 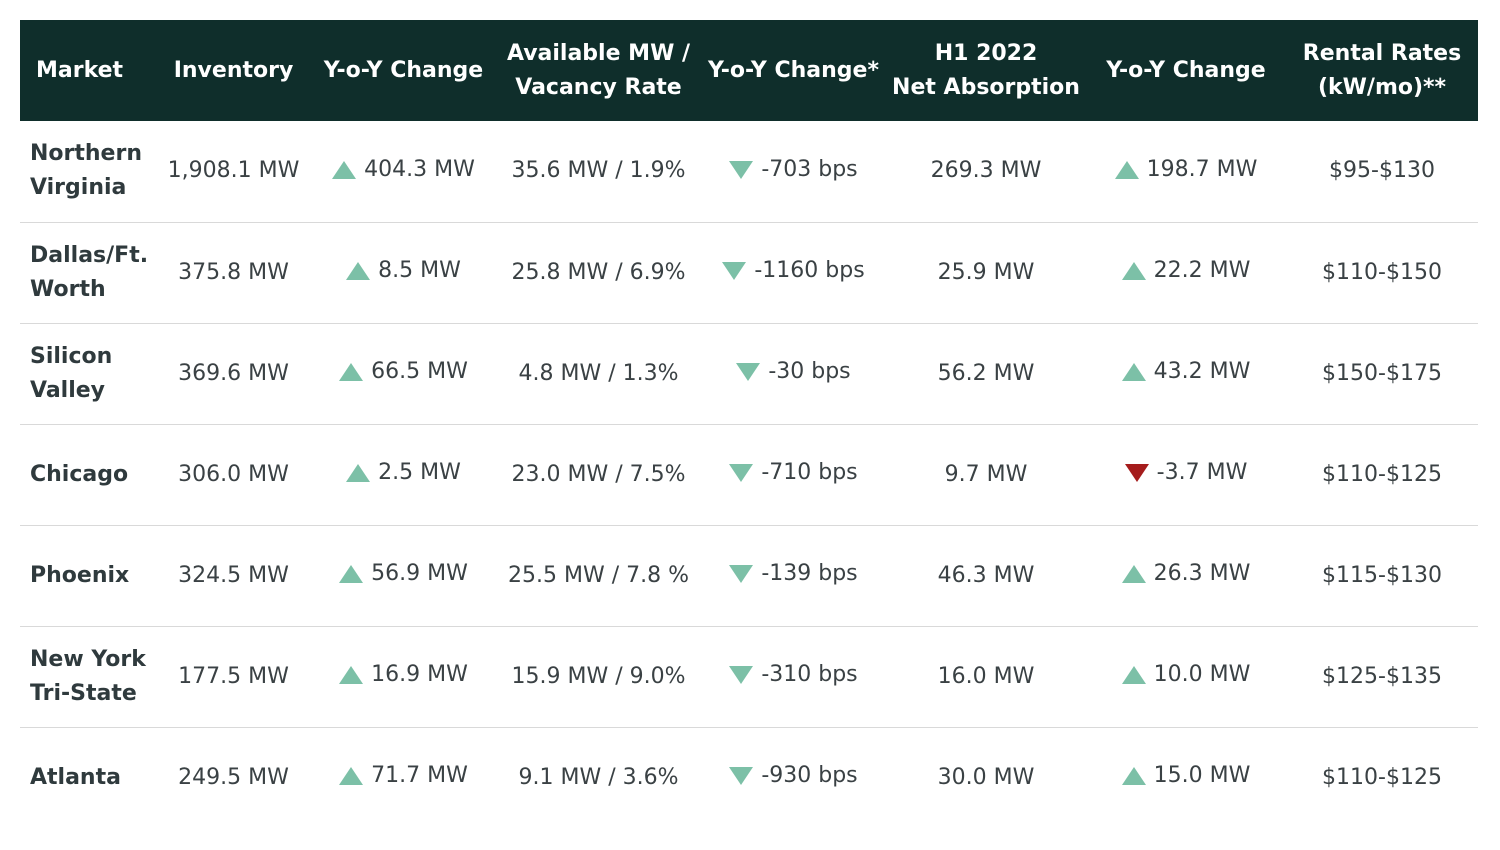 What do you see at coordinates (1382, 777) in the screenshot?
I see `rental-rates-value: $110-$125` at bounding box center [1382, 777].